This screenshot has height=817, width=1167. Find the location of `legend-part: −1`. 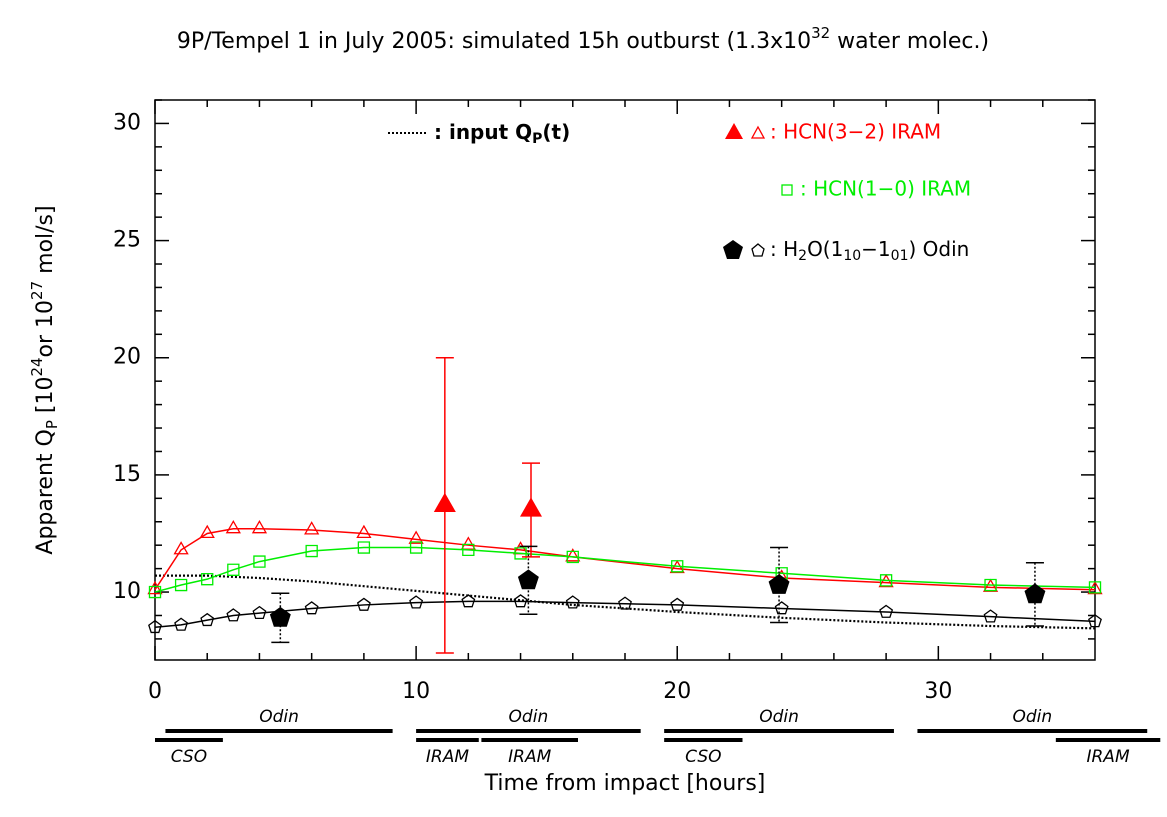

legend-part: −1 is located at coordinates (875, 249).